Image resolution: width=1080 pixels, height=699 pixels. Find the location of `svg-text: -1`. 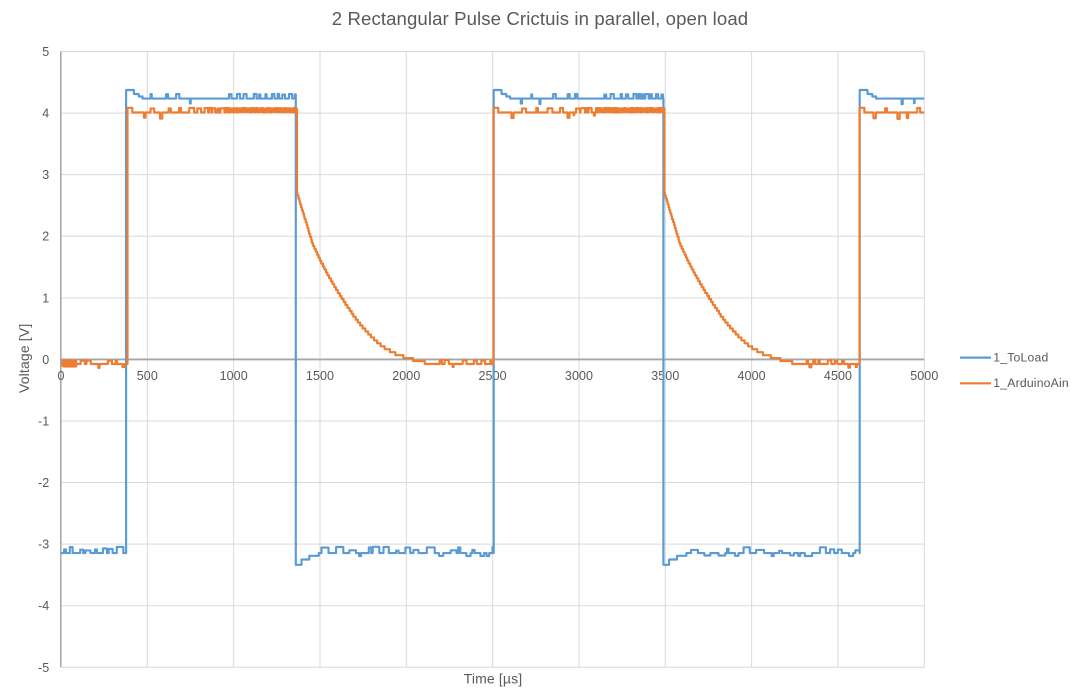

svg-text: -1 is located at coordinates (43, 421).